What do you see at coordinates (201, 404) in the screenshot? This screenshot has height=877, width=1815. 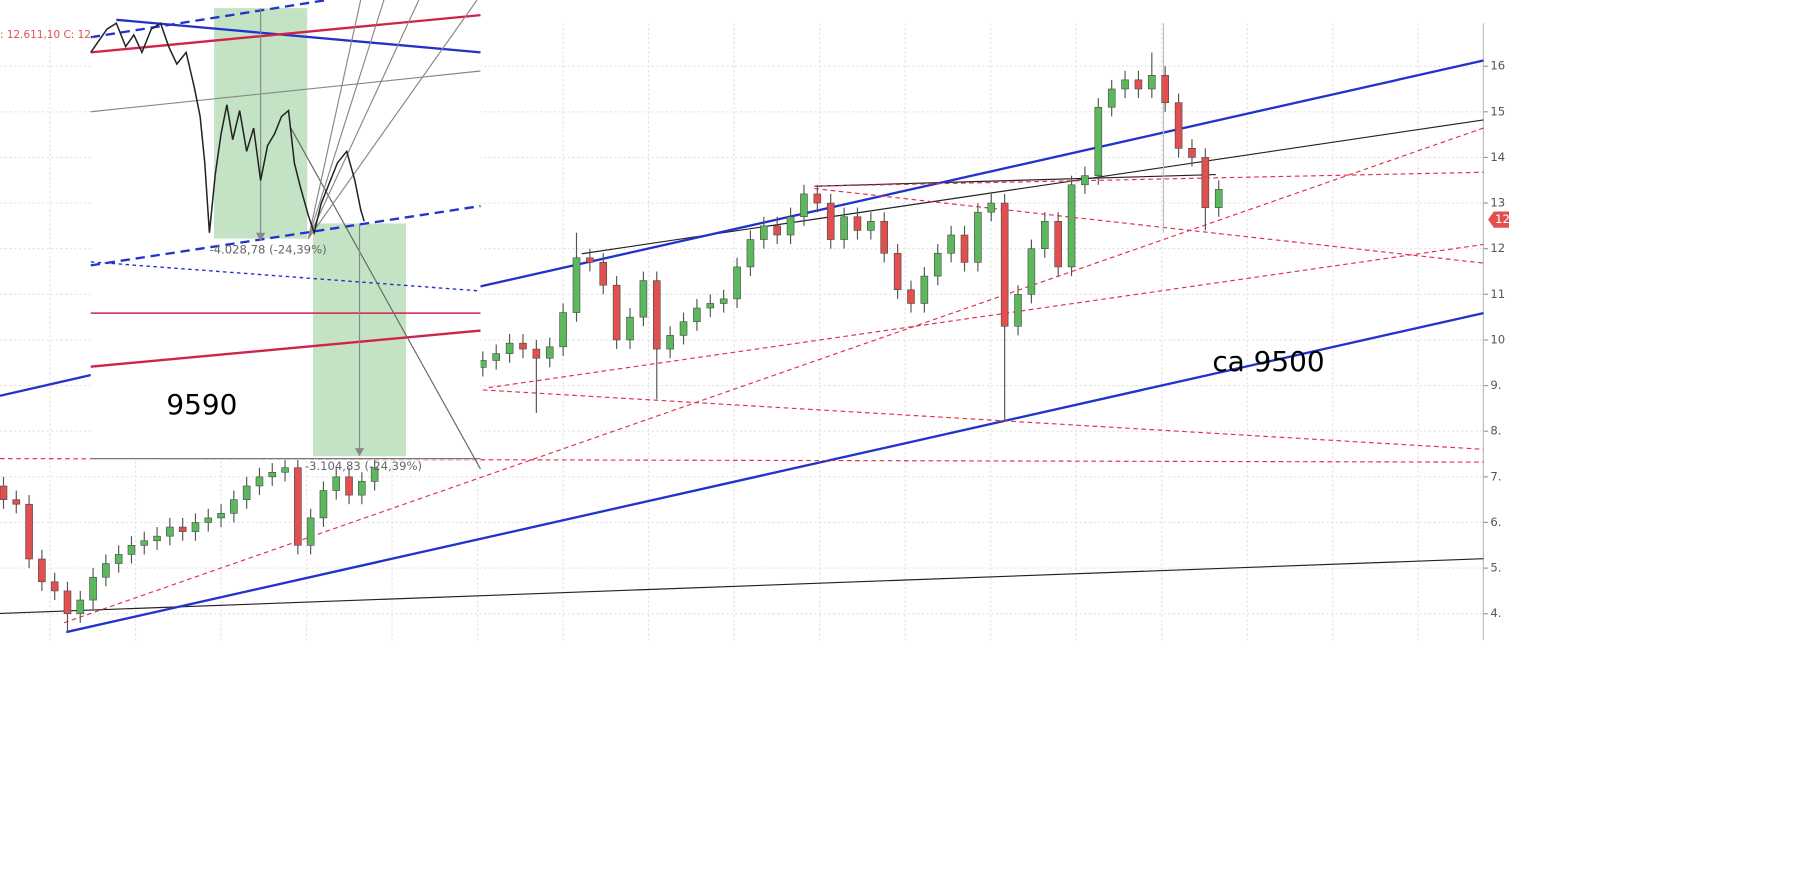 I see `annotation: 9590` at bounding box center [201, 404].